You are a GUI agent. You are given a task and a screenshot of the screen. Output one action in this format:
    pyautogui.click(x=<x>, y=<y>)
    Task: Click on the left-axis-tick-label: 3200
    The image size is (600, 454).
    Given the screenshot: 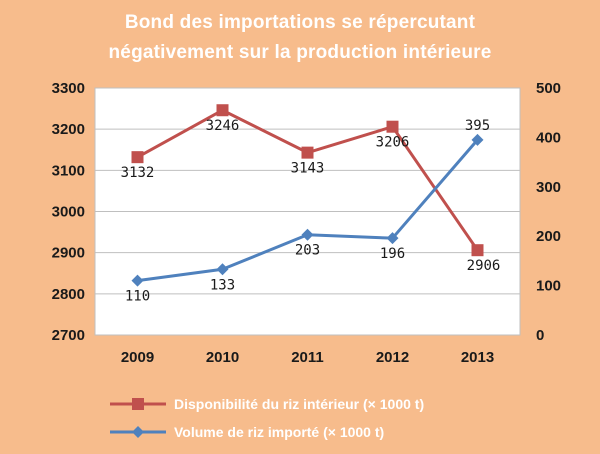 What is the action you would take?
    pyautogui.click(x=68, y=129)
    